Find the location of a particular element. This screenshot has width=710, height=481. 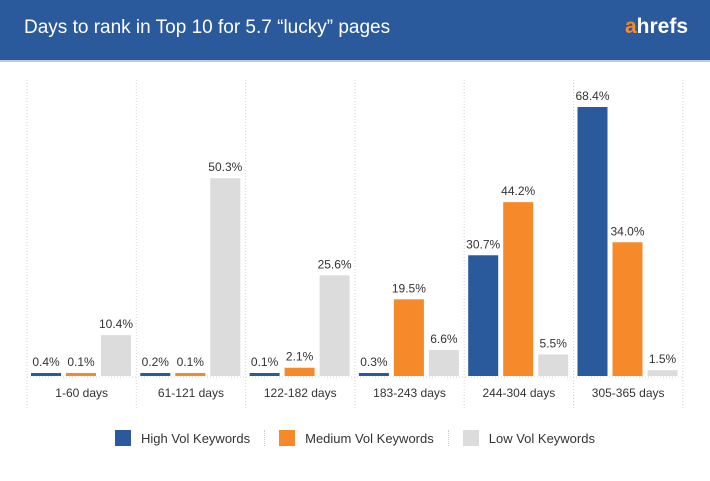

legend-swatch-medium is located at coordinates (287, 438).